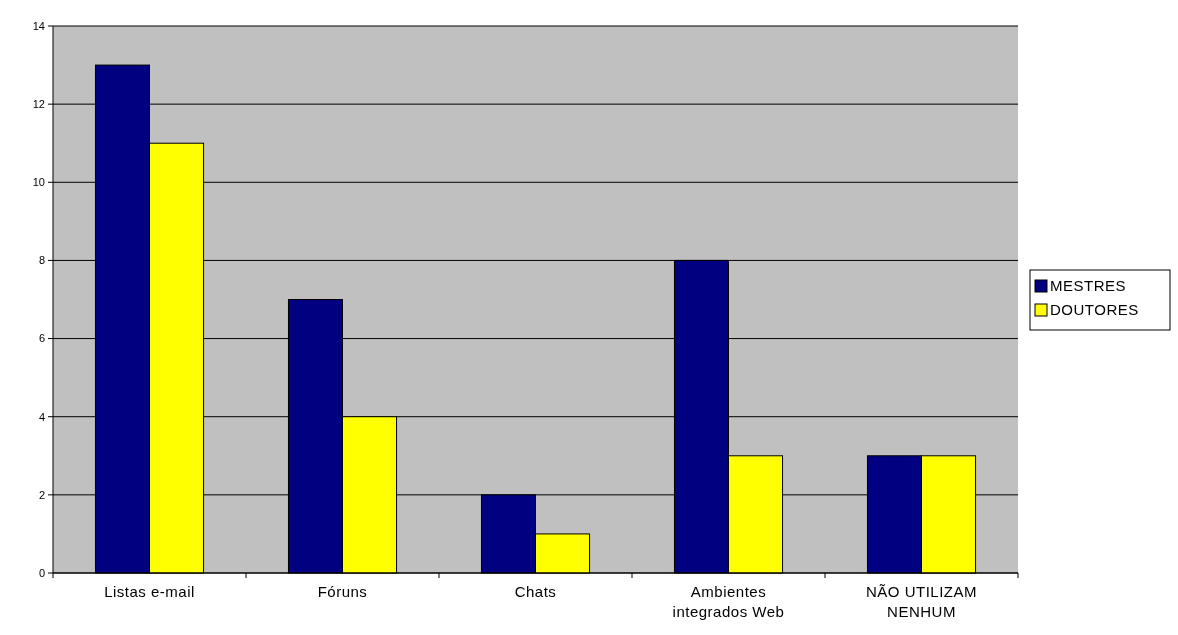  Describe the element at coordinates (921, 601) in the screenshot. I see `x-tick-label: NÃO UTILIZAM NENHUM` at that location.